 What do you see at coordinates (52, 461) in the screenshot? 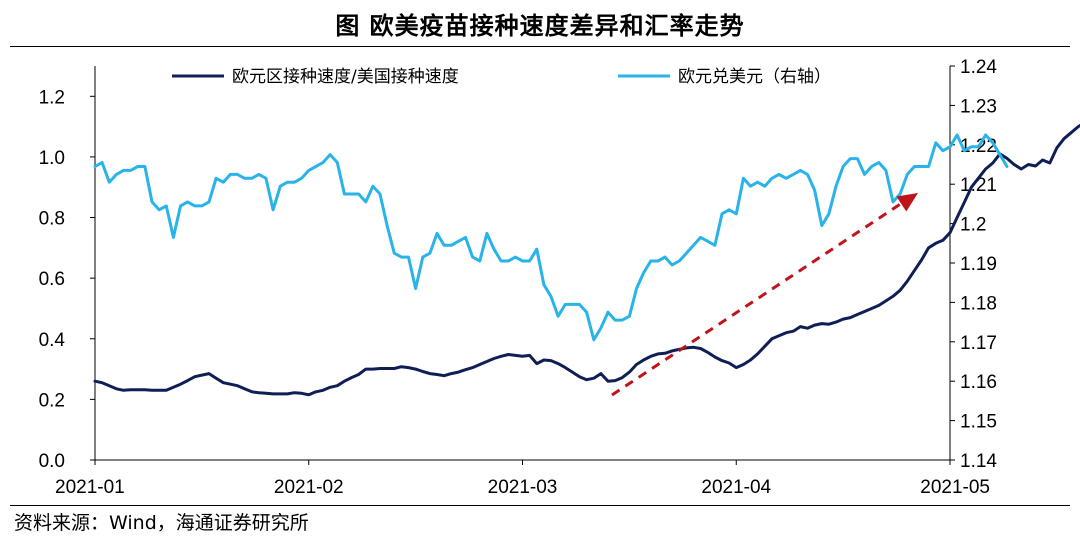
I see `left-tick-label: 0.0` at bounding box center [52, 461].